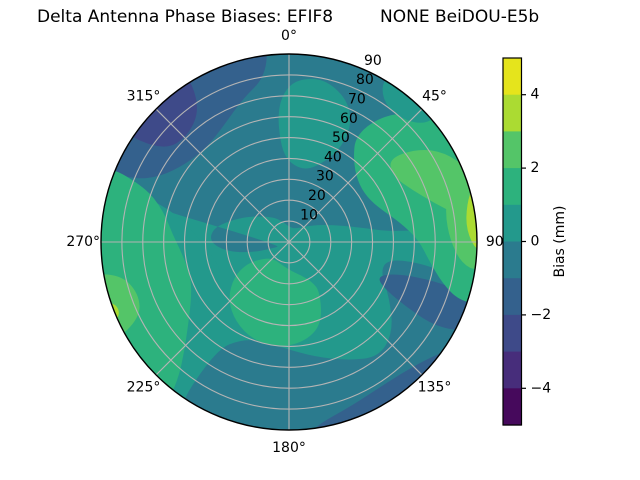 This screenshot has width=640, height=480. I want to click on theta-tick-label: 225°, so click(144, 388).